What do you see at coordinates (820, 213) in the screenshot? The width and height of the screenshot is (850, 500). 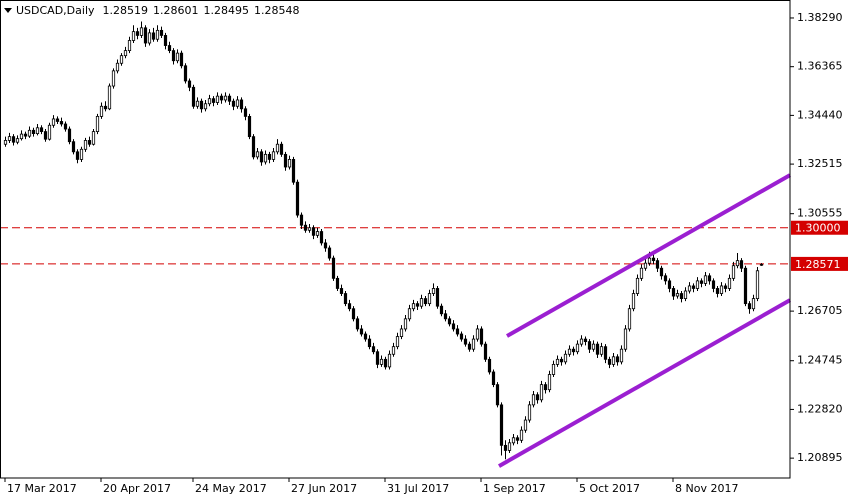 I see `y-tick-label: 1.30555` at bounding box center [820, 213].